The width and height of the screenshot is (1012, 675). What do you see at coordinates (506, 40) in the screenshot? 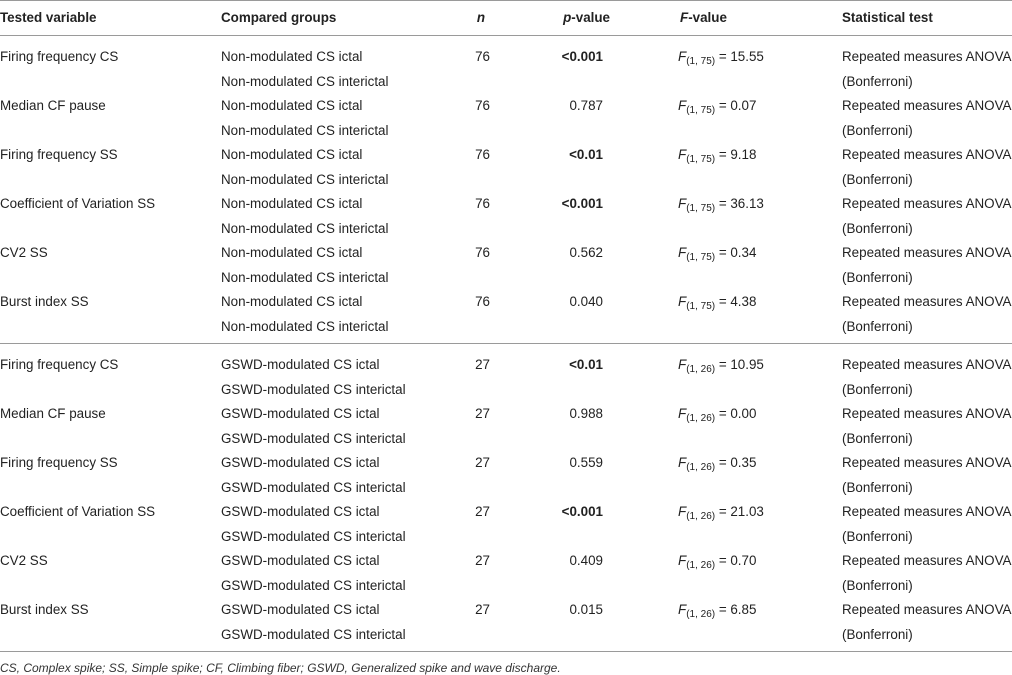
I see `section-spacer` at bounding box center [506, 40].